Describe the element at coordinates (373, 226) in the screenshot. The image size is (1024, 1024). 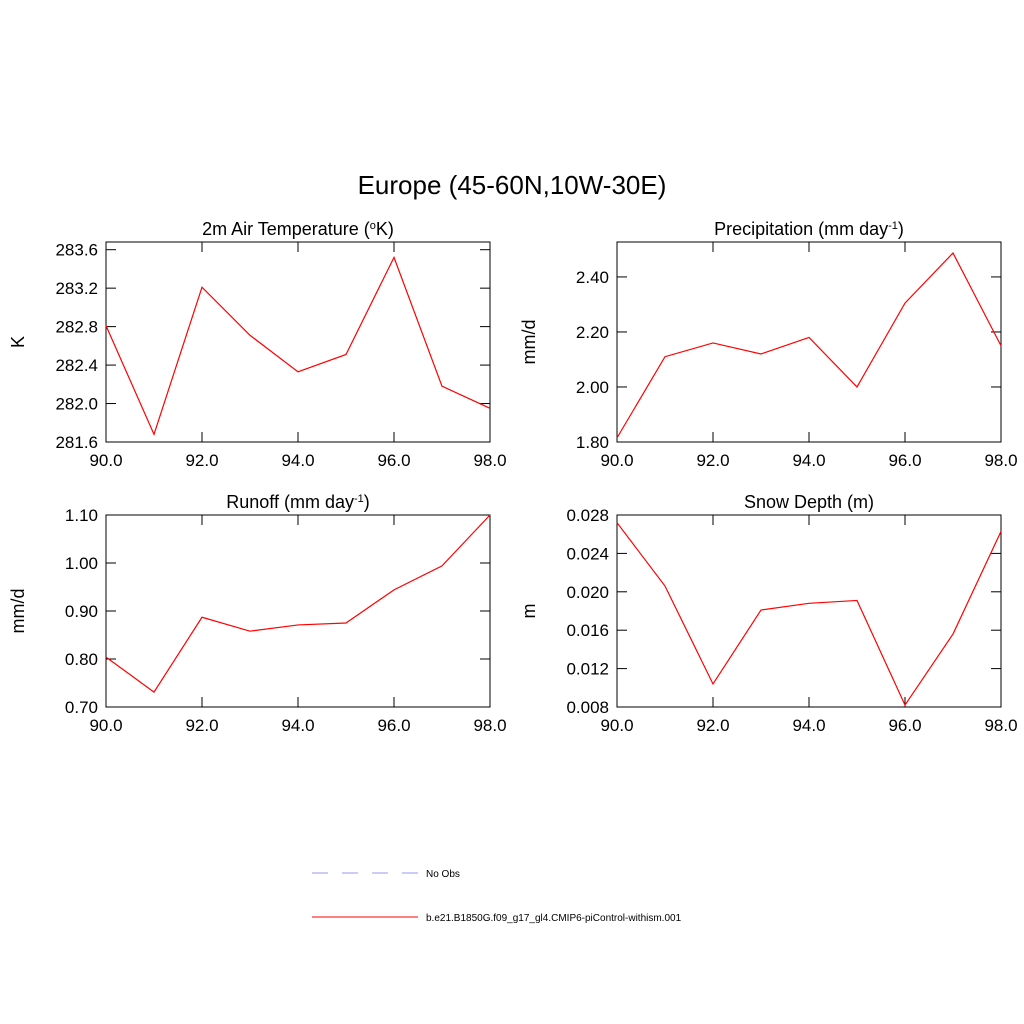
I see `panel-title-part: o` at that location.